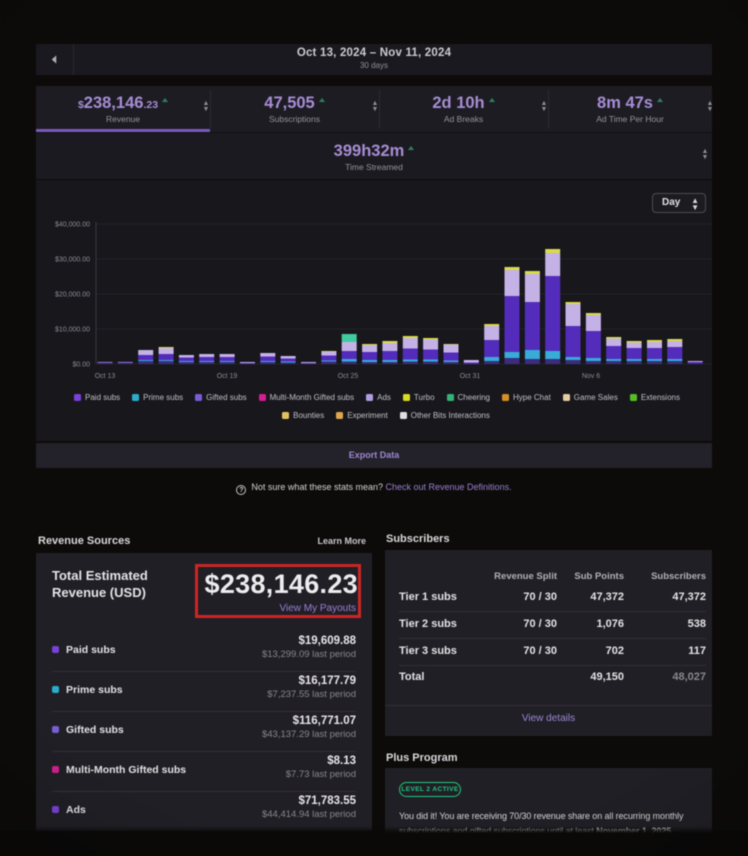 The width and height of the screenshot is (748, 856). Describe the element at coordinates (81, 365) in the screenshot. I see `svg-text: $0.00` at that location.